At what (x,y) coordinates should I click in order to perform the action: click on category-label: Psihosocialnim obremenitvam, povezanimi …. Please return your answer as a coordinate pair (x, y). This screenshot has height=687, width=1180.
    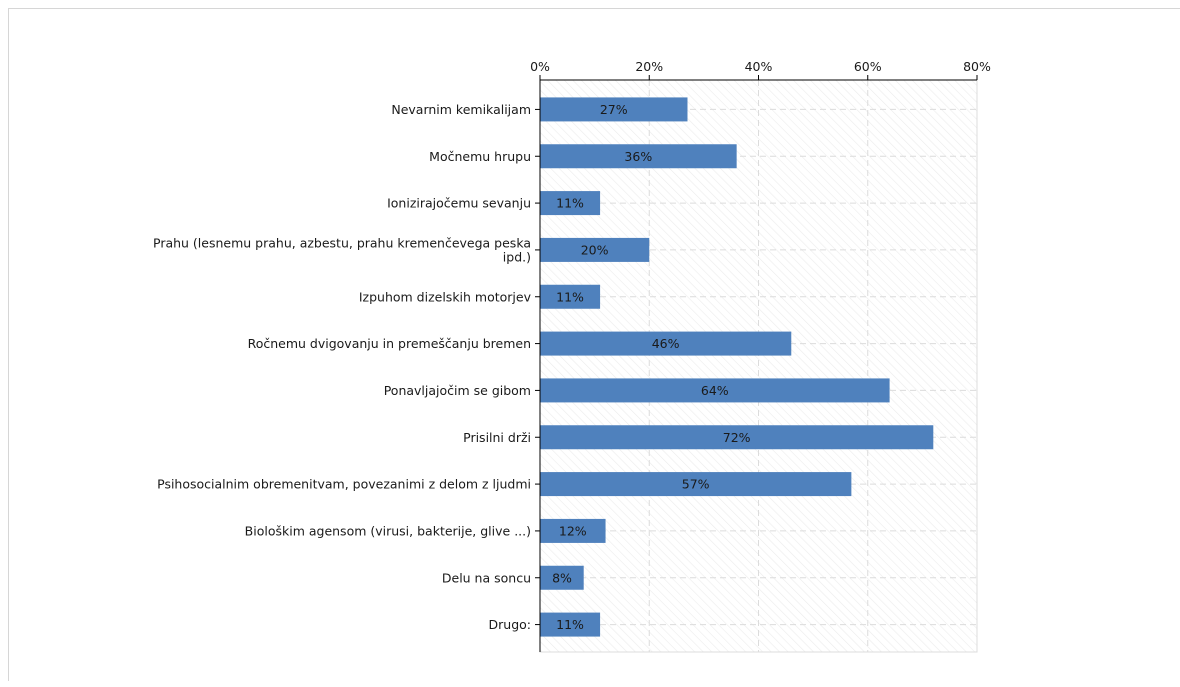
    Looking at the image, I should click on (344, 484).